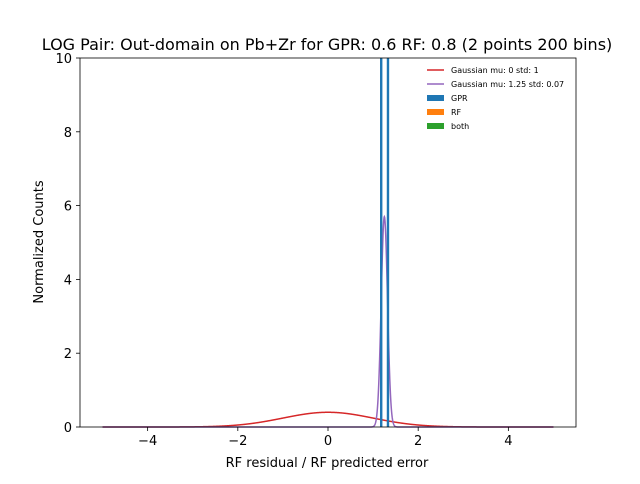 This screenshot has width=640, height=484. I want to click on legend-label-1: Gaussian mu: 1.25 std: 0.07, so click(507, 84).